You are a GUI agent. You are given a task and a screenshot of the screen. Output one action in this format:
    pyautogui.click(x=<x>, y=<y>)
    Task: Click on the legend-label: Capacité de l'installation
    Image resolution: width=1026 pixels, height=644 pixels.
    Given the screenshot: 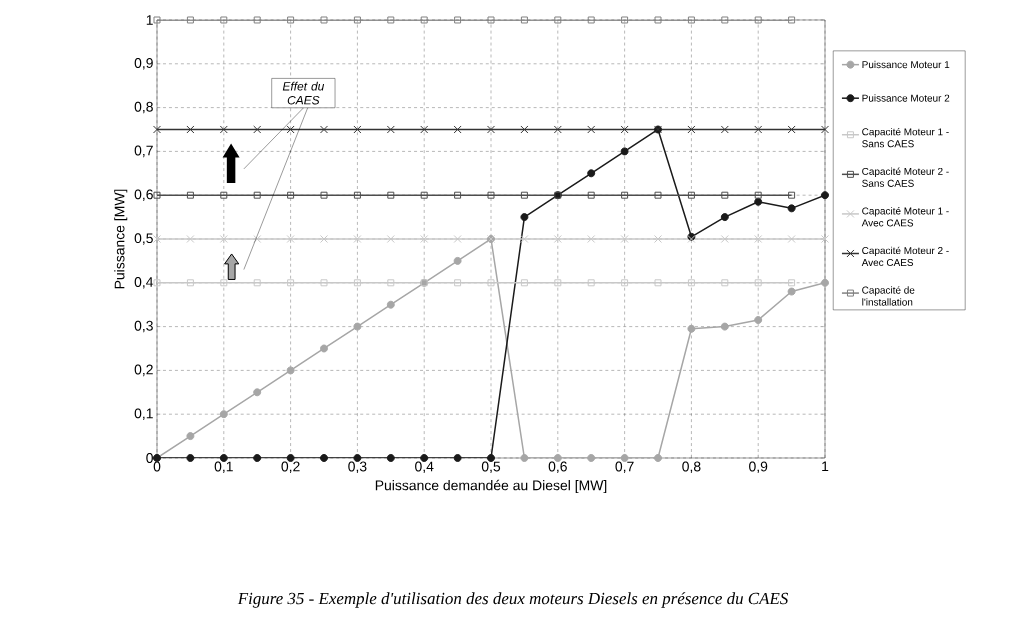 What is the action you would take?
    pyautogui.click(x=888, y=296)
    